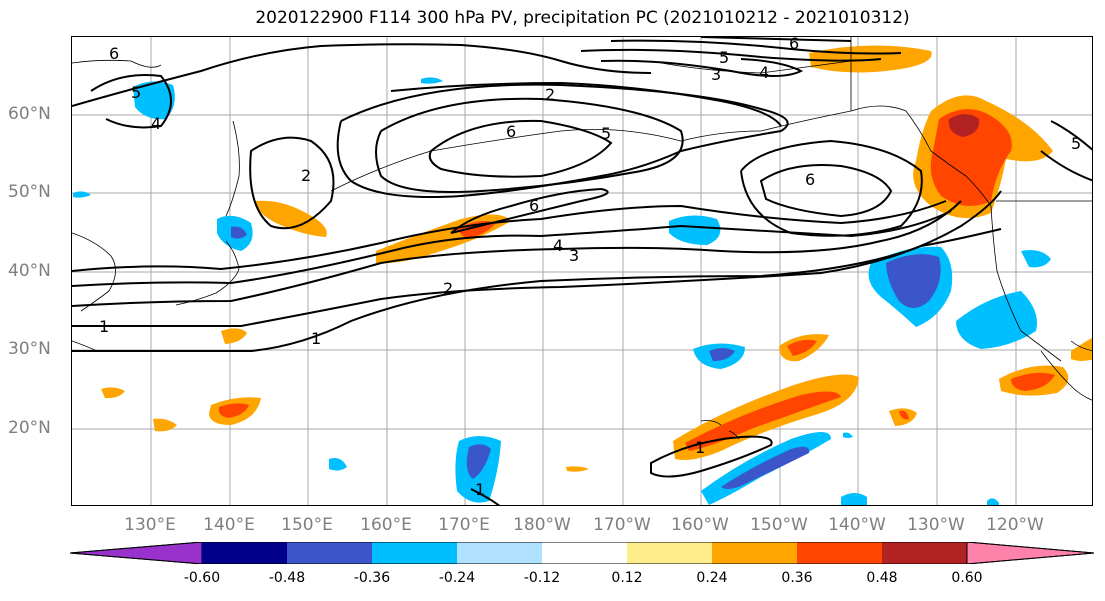  What do you see at coordinates (113, 393) in the screenshot?
I see `patch-130e-25n` at bounding box center [113, 393].